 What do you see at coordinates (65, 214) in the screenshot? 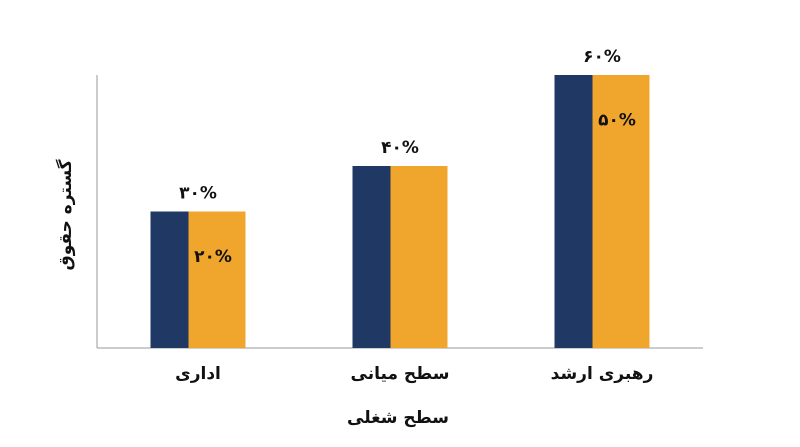
I see `y-axis-title: گستره حقوق` at bounding box center [65, 214].